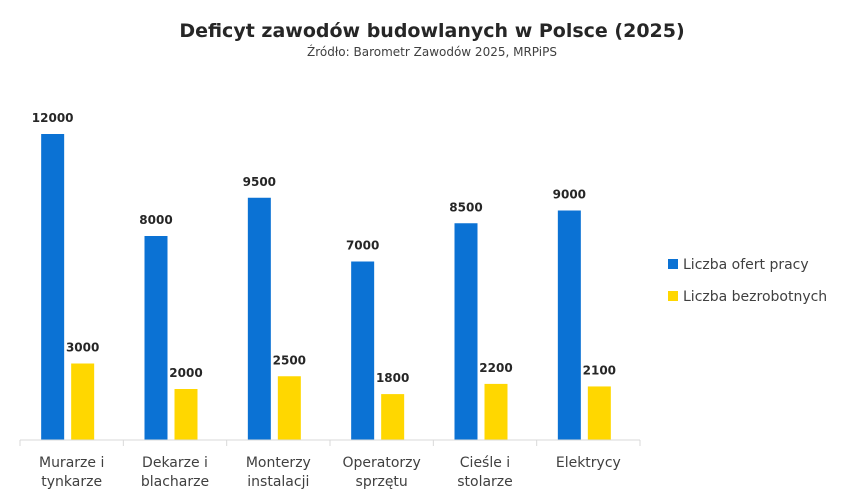 The width and height of the screenshot is (864, 504). I want to click on x-tick-label: Monterzy instalacji, so click(278, 472).